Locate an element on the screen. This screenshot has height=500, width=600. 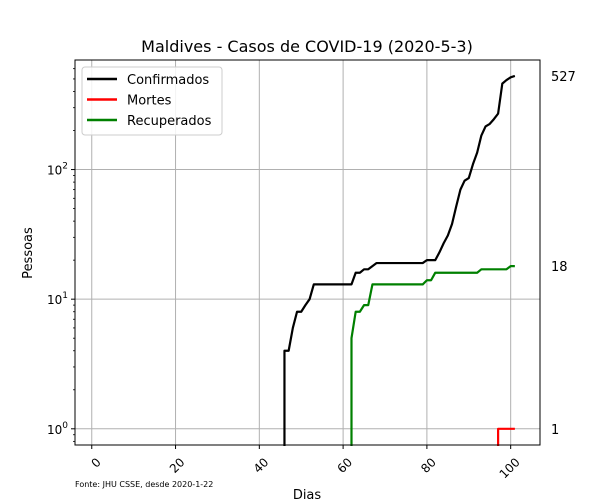
legend-label-mortes: Mortes is located at coordinates (149, 101).